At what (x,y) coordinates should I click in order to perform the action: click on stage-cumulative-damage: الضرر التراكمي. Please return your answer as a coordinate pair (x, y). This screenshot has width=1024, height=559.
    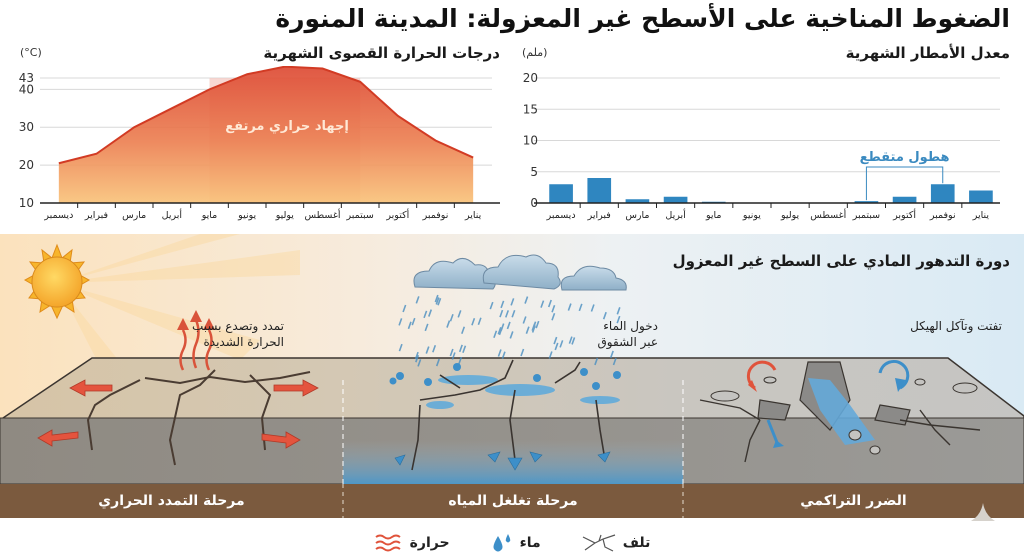
    Looking at the image, I should click on (853, 501).